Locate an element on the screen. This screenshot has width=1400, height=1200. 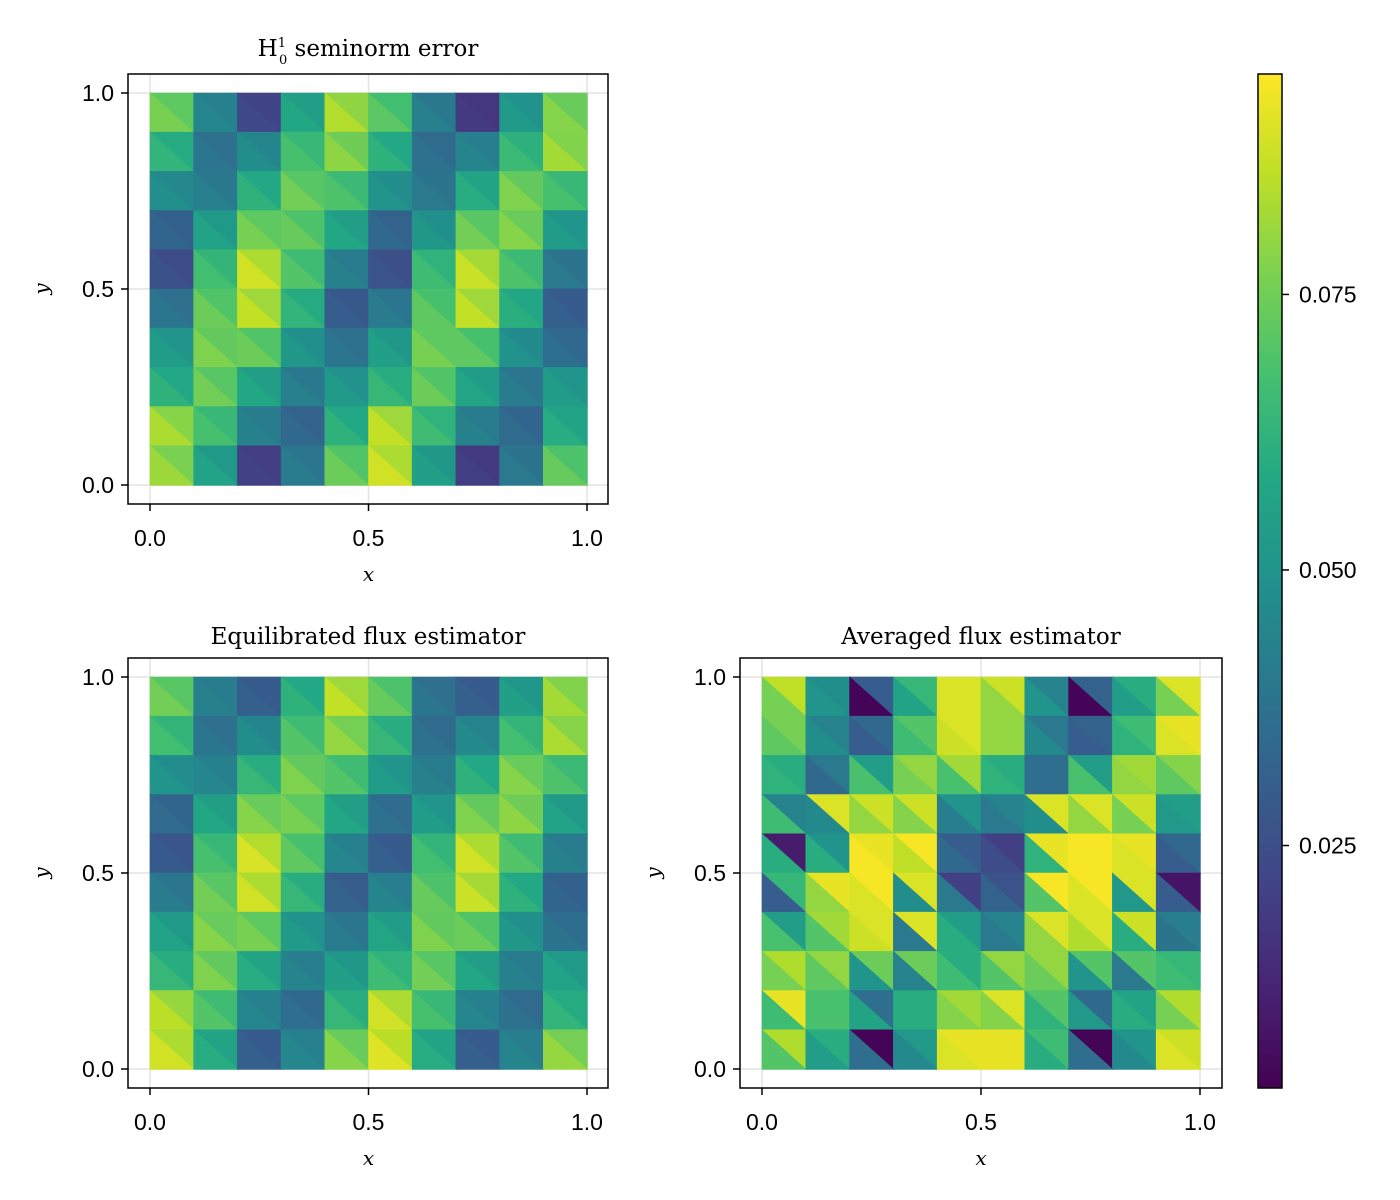
panel-equilibrated-flux-title: Equilibrated flux estimator is located at coordinates (368, 637).